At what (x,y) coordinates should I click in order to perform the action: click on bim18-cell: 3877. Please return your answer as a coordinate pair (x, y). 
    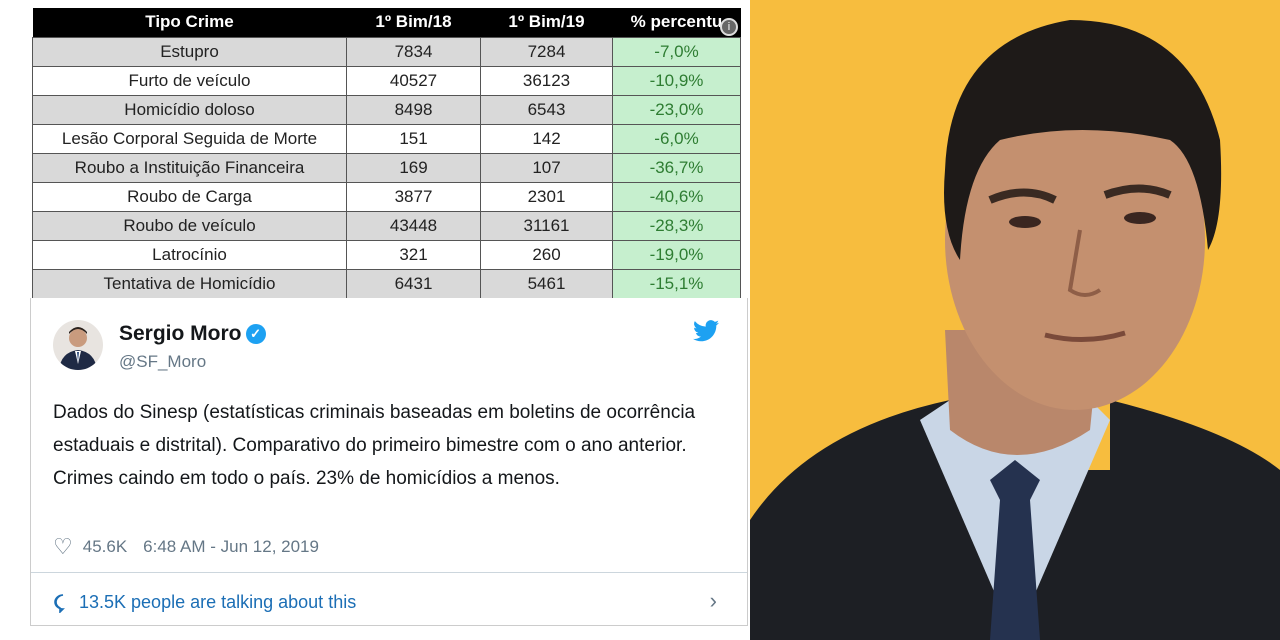
    Looking at the image, I should click on (413, 196).